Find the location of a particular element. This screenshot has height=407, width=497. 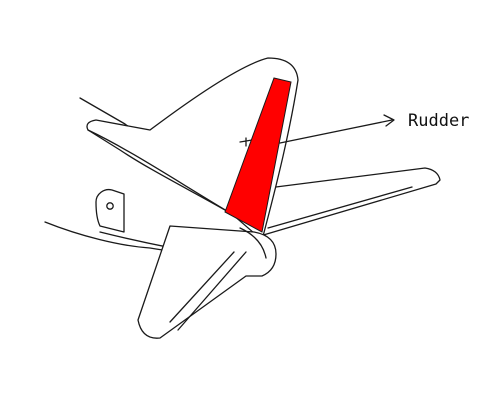

far-stabilizer-elevator-line is located at coordinates (340, 207).